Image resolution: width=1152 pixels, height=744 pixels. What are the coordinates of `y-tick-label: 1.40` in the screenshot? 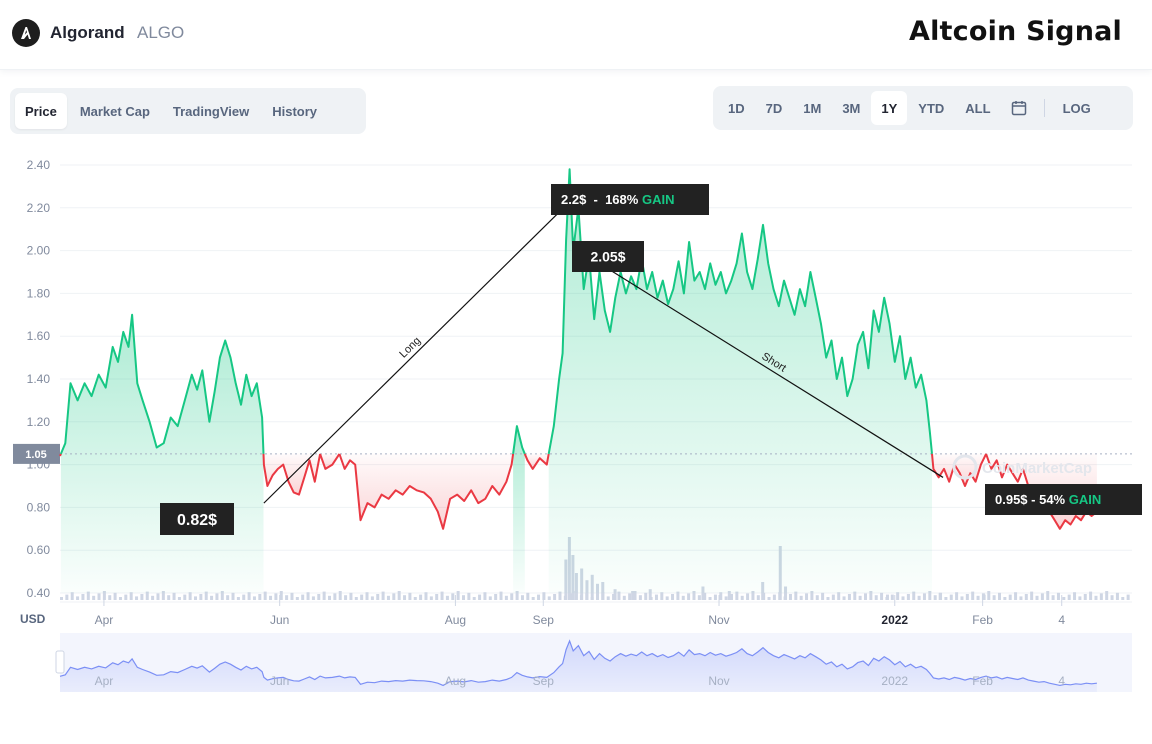 It's located at (39, 379).